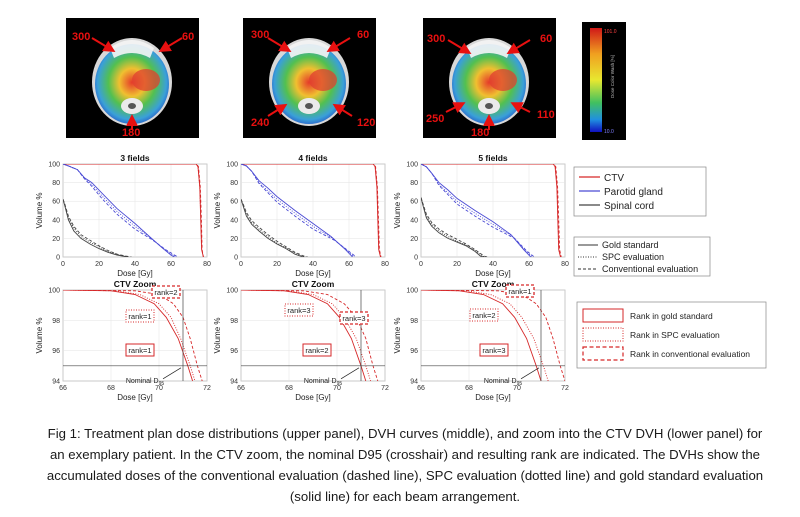 The width and height of the screenshot is (800, 517). What do you see at coordinates (454, 227) in the screenshot?
I see `series-line-spinal-cord-dashed` at bounding box center [454, 227].